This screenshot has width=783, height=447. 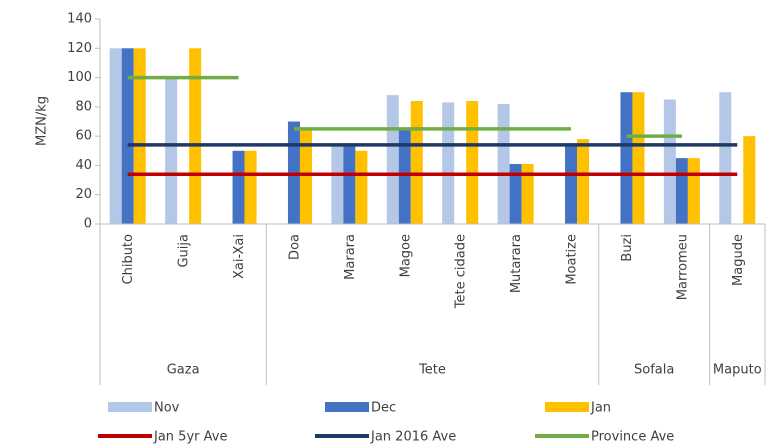 What do you see at coordinates (572, 259) in the screenshot?
I see `x-tick-label: Moatize` at bounding box center [572, 259].